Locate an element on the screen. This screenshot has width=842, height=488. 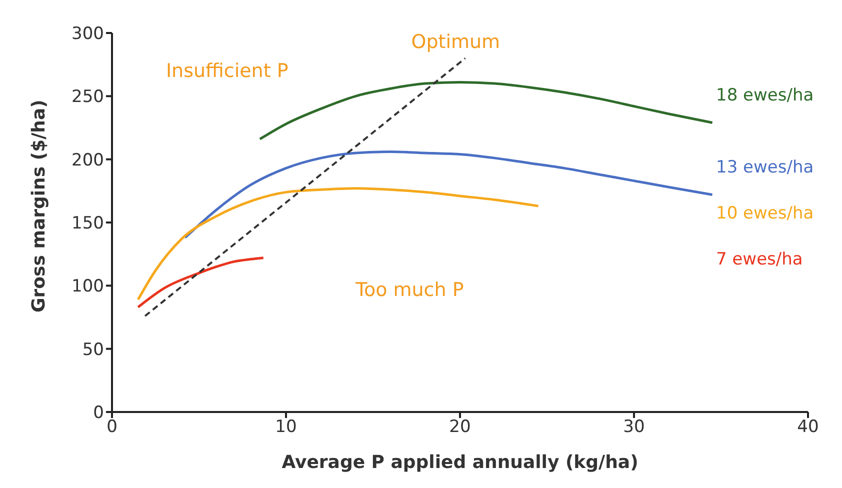
text: 10 ewes/ha is located at coordinates (765, 214).